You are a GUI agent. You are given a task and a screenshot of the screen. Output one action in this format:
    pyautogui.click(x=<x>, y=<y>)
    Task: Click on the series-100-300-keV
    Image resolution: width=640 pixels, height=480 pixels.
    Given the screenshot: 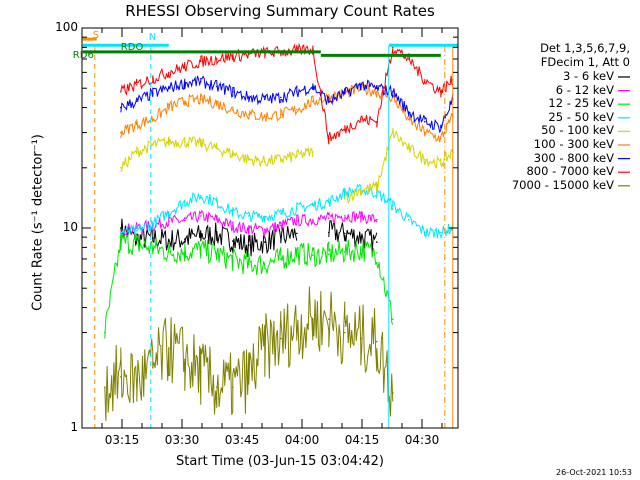 What is the action you would take?
    pyautogui.click(x=287, y=112)
    